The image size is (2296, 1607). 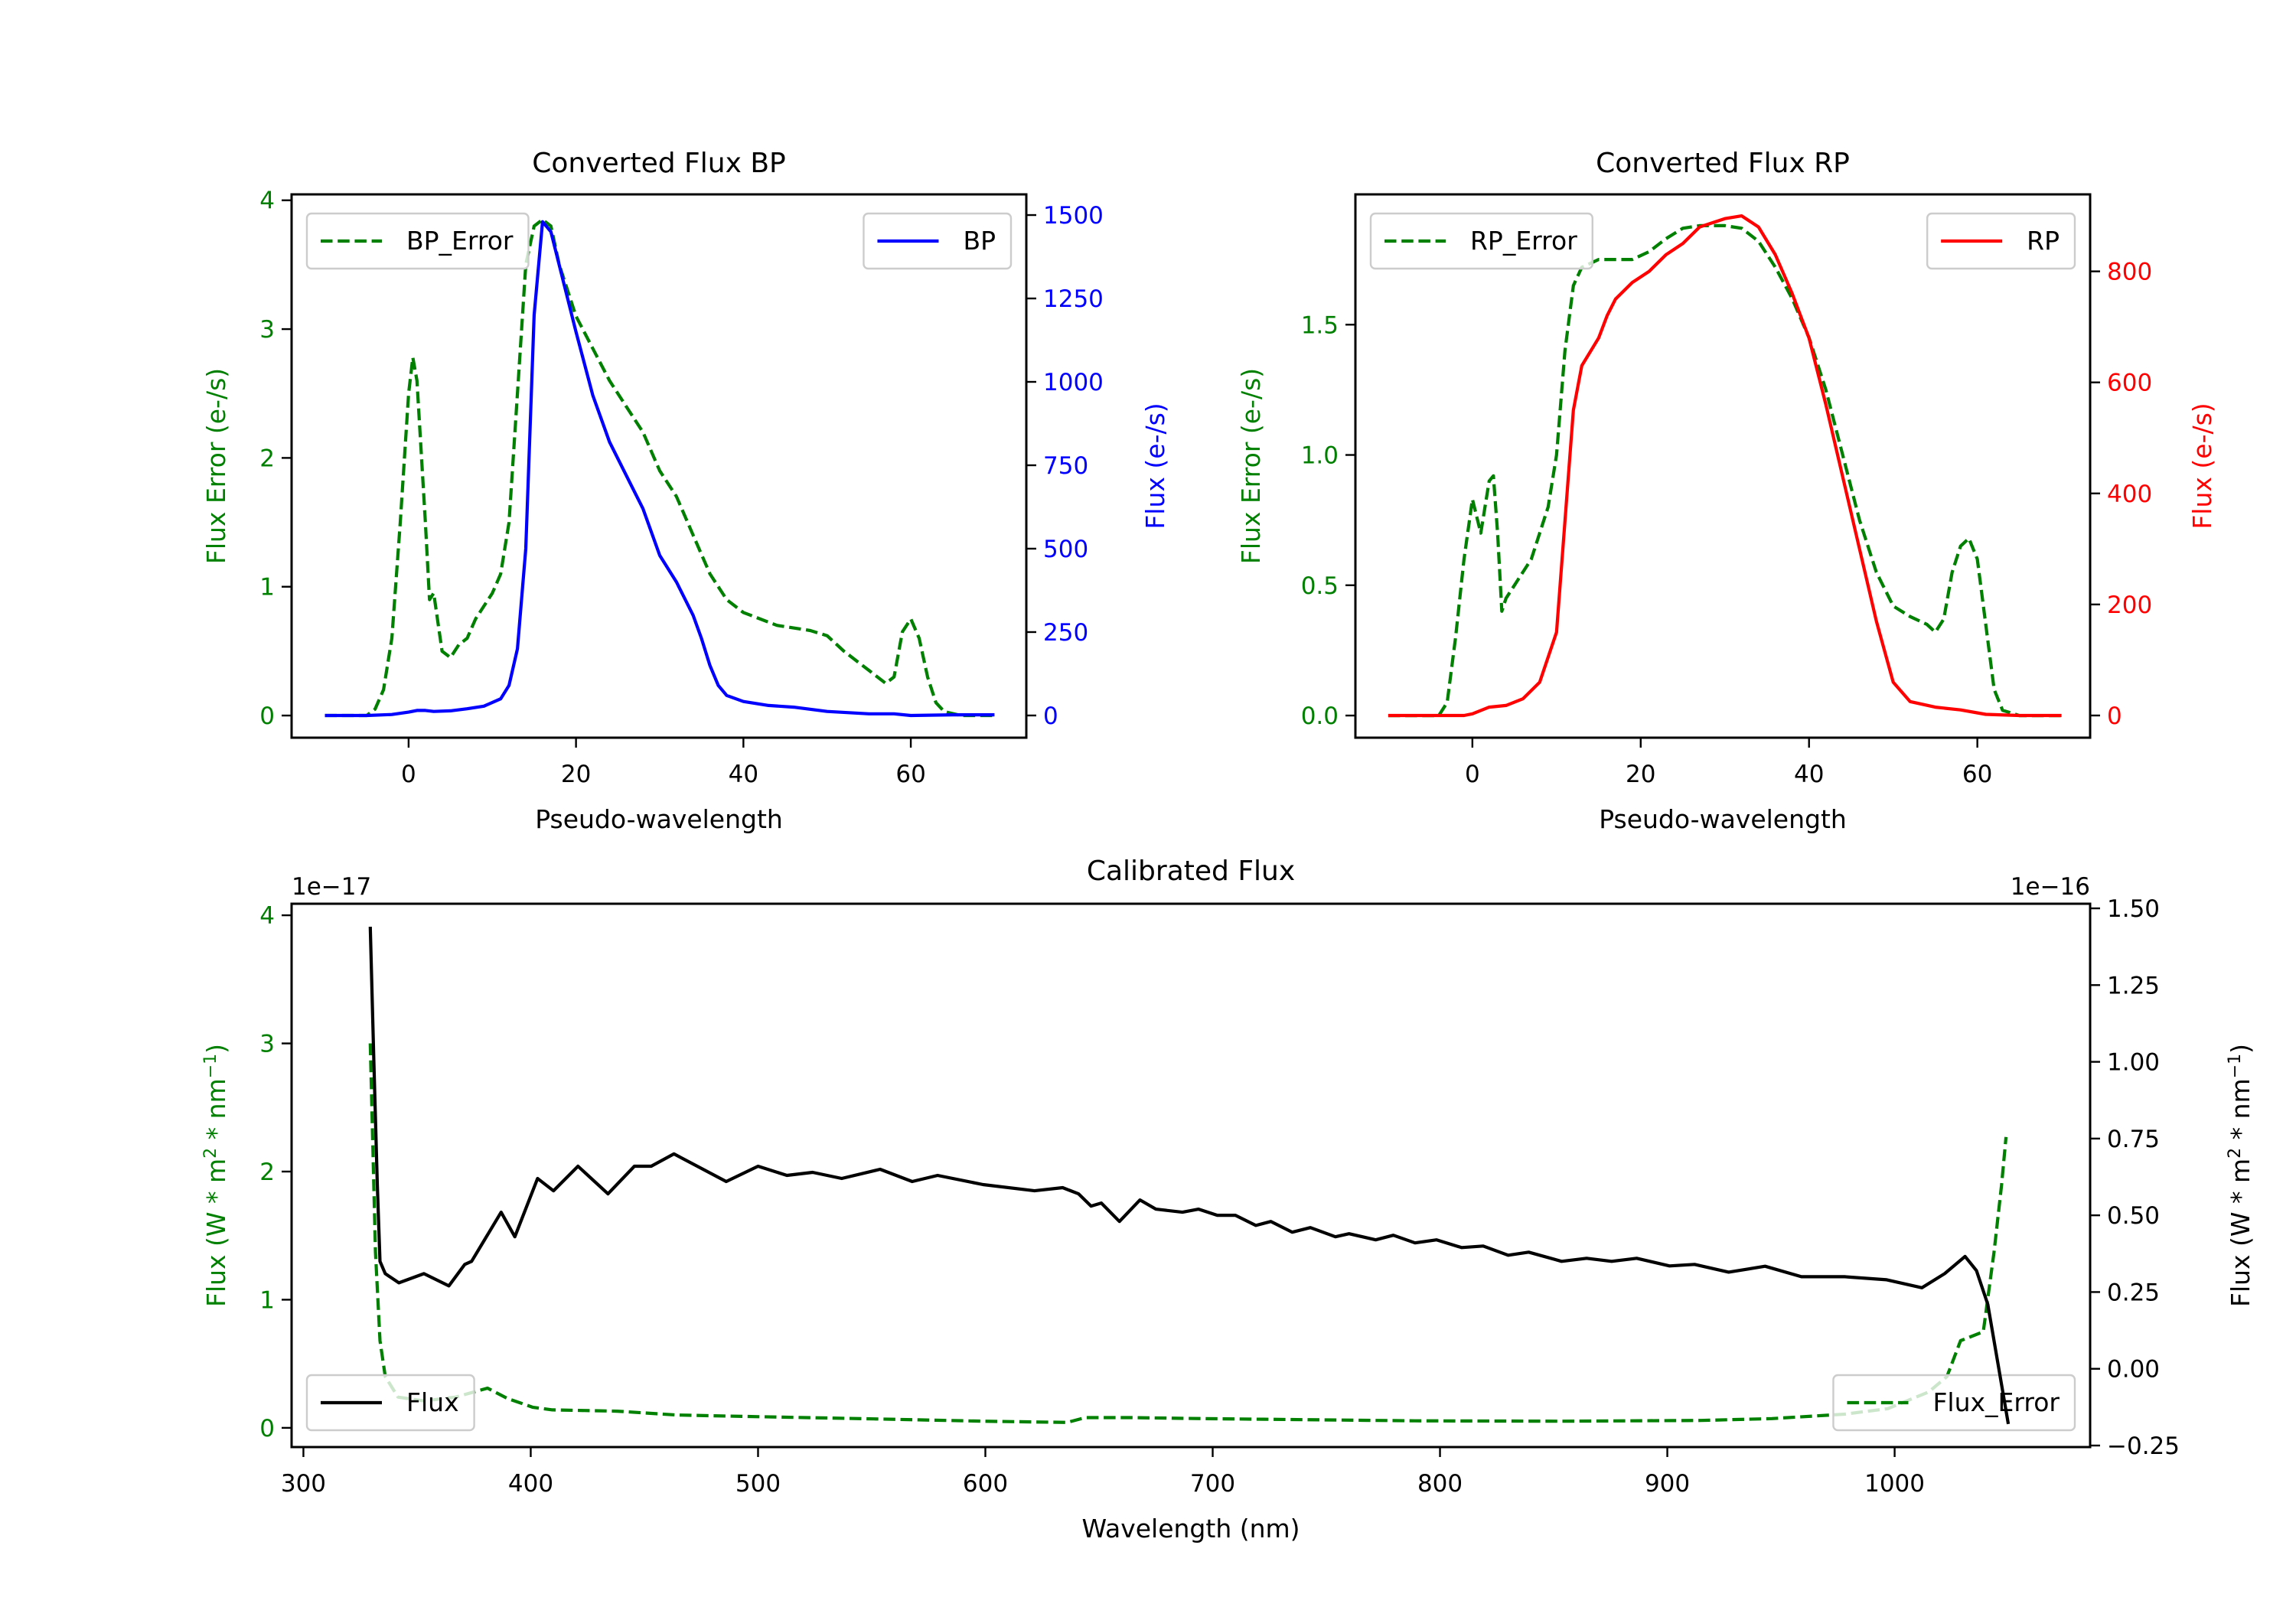 I want to click on legend-bp-error: BP_Error, so click(x=417, y=241).